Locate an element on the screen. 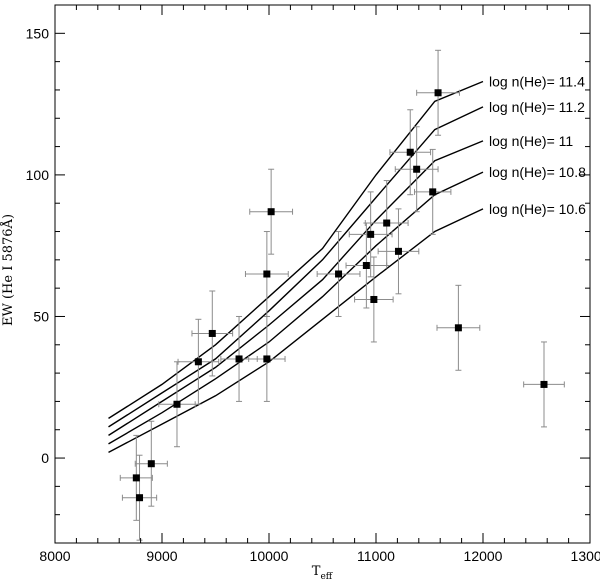 This screenshot has height=582, width=600. x-axis-title: Teff is located at coordinates (322, 573).